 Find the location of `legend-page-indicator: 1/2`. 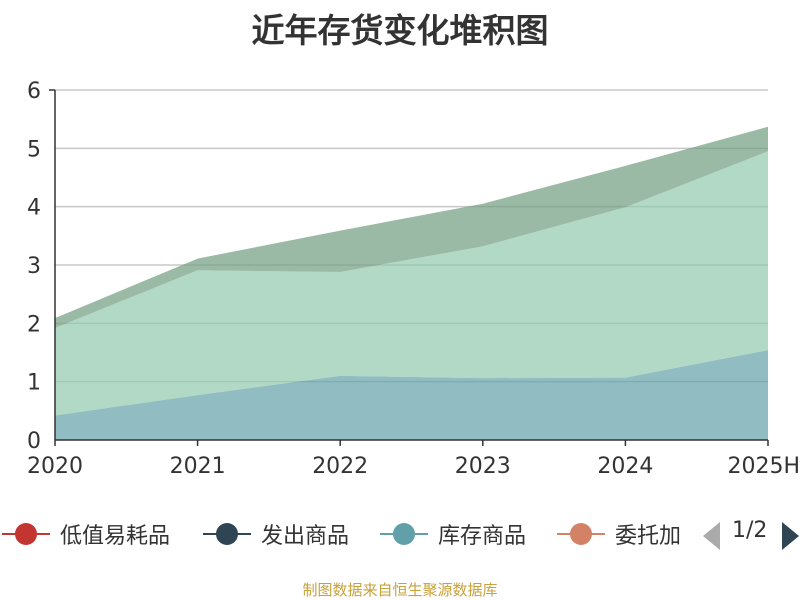

legend-page-indicator: 1/2 is located at coordinates (750, 530).